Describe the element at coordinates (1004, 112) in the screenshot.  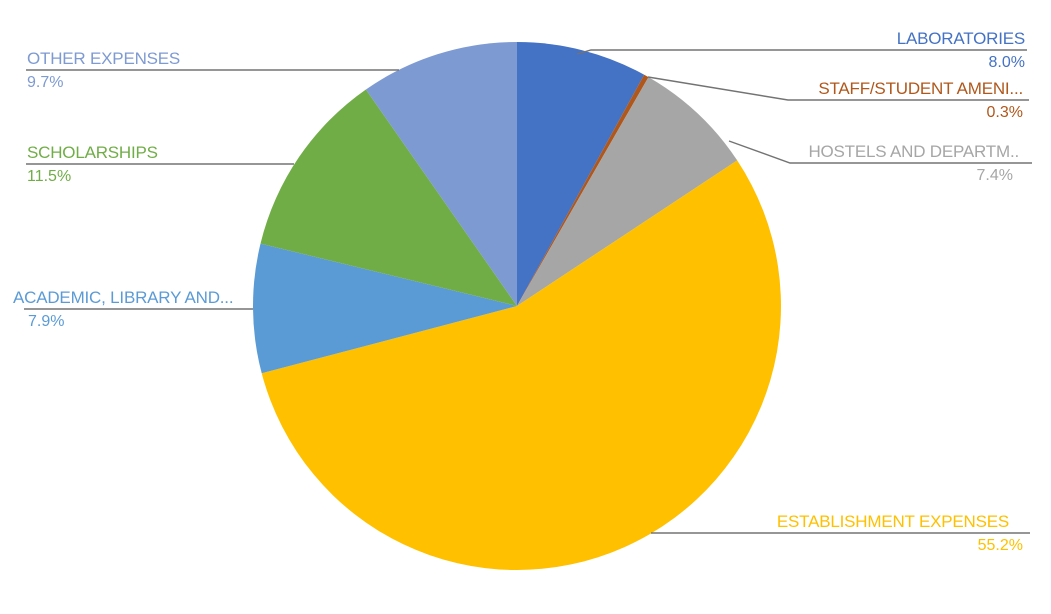
I see `slice-pct-1: 0.3%` at that location.